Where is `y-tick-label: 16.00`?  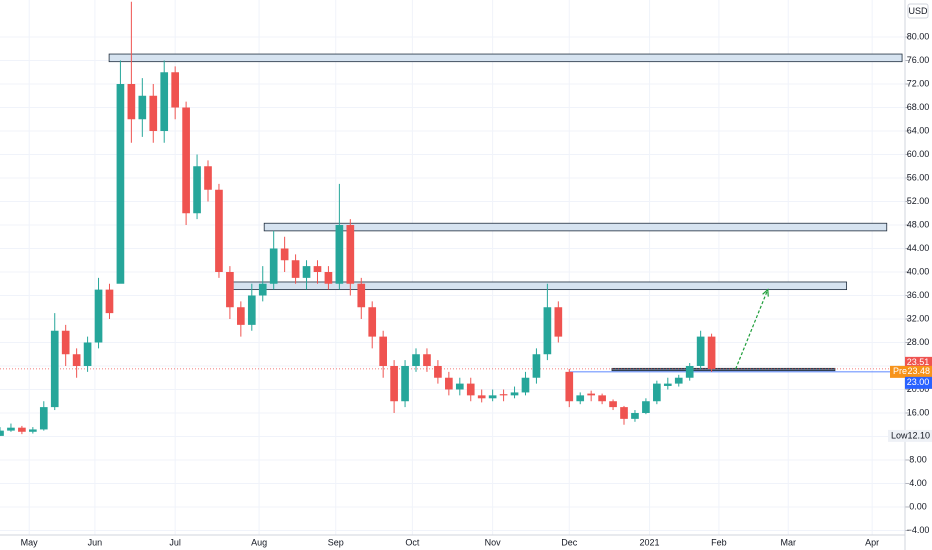 y-tick-label: 16.00 is located at coordinates (918, 412).